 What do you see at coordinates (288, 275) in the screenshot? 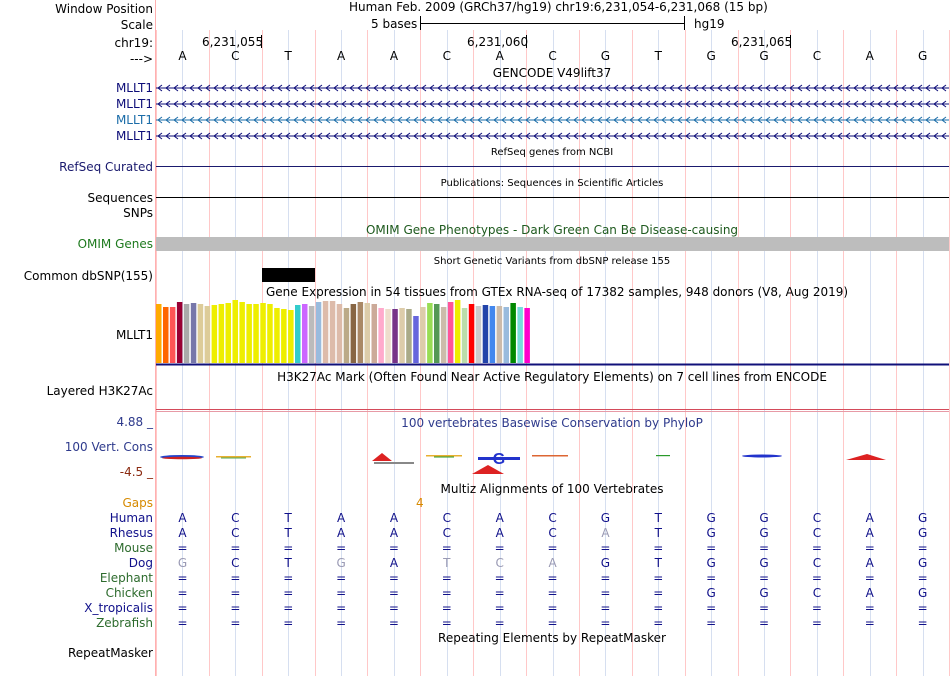
I see `dbsnp-variant` at bounding box center [288, 275].